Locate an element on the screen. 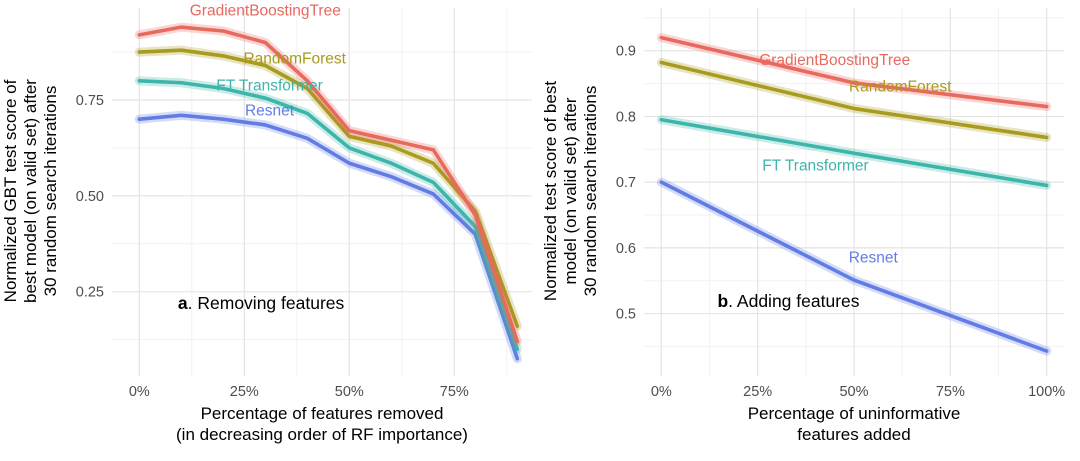  y-tick-label: 0.9 is located at coordinates (626, 52).